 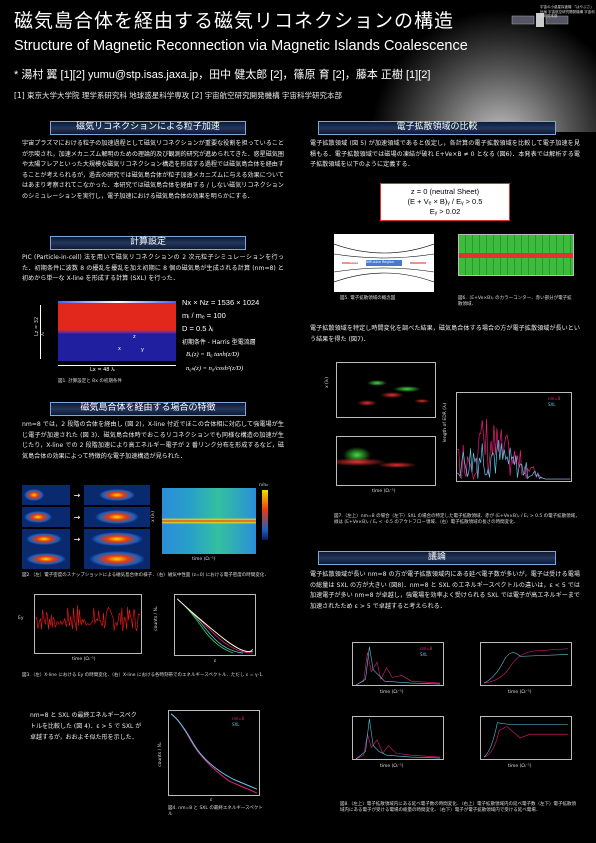 What do you see at coordinates (156, 618) in the screenshot?
I see `fig3r-ylabel: counts / Nₑ` at bounding box center [156, 618].